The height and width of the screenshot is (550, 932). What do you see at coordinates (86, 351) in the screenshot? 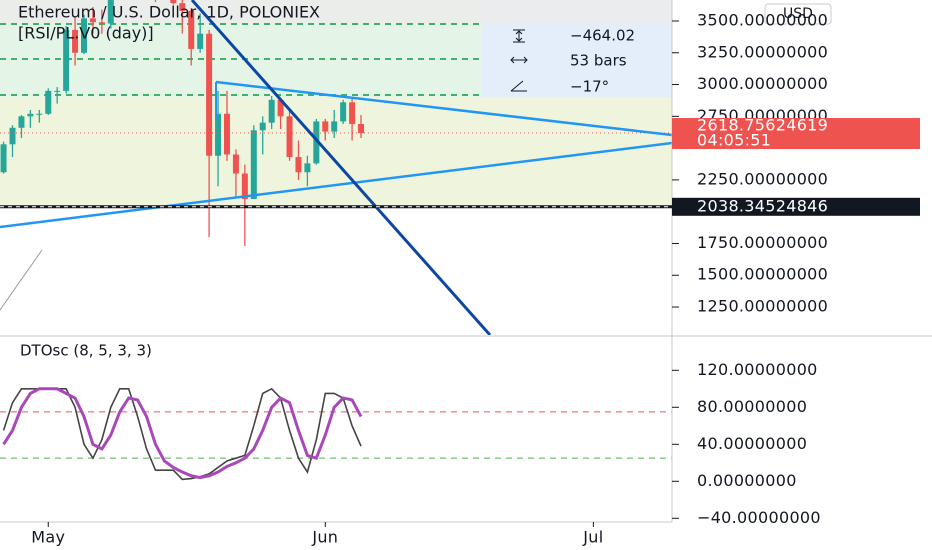
I see `oscillator-title: DTOsc (8, 5, 3, 3)` at bounding box center [86, 351].